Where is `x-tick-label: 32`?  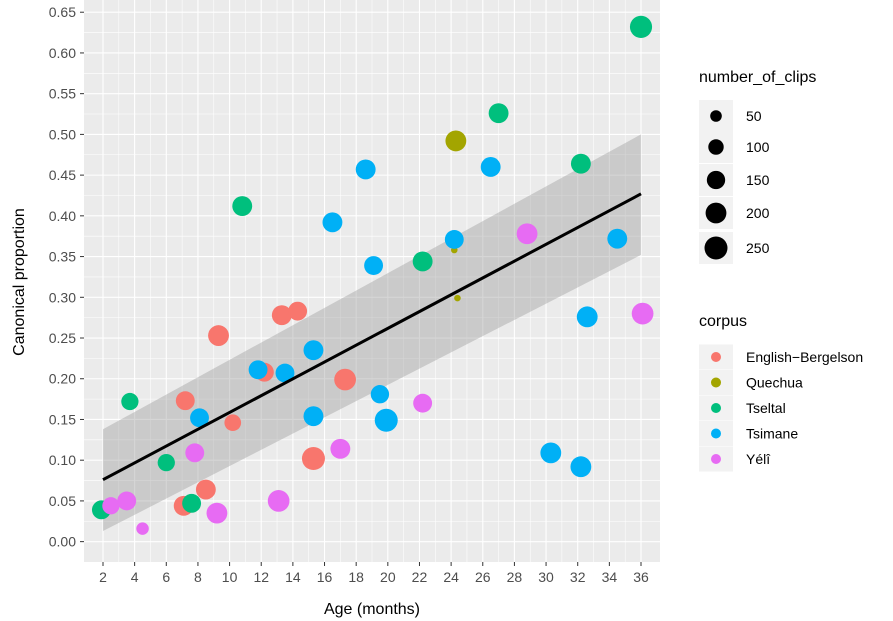 x-tick-label: 32 is located at coordinates (578, 577).